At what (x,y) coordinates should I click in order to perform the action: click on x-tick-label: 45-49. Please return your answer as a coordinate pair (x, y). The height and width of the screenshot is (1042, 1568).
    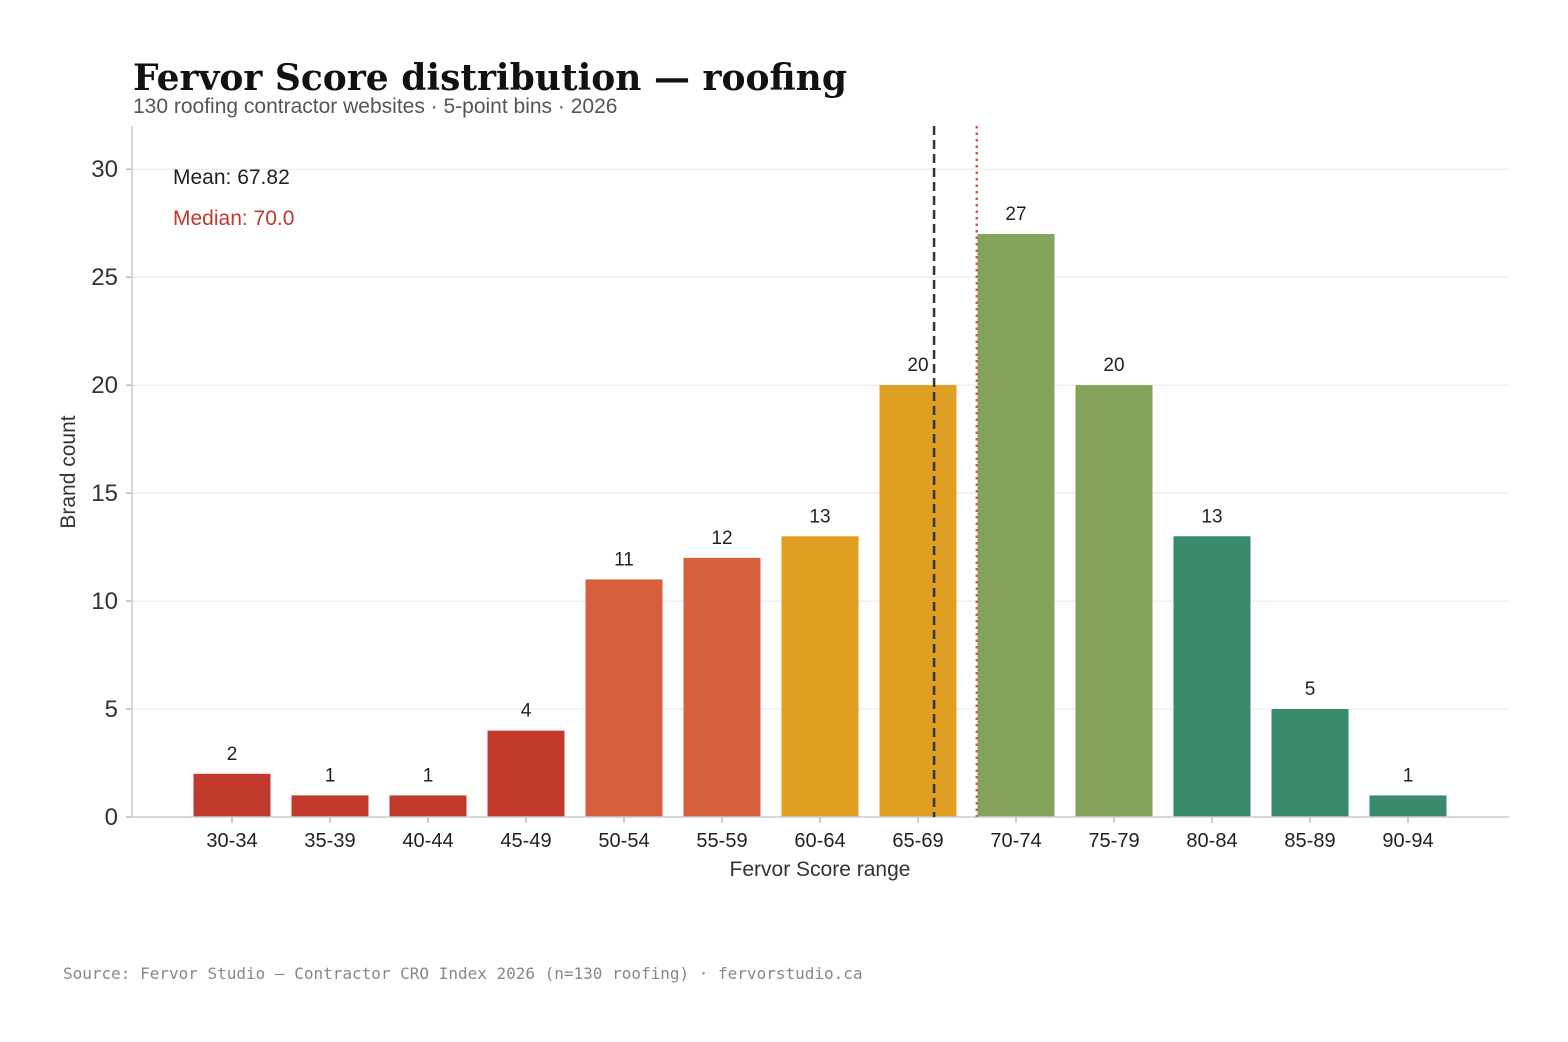
    Looking at the image, I should click on (525, 841).